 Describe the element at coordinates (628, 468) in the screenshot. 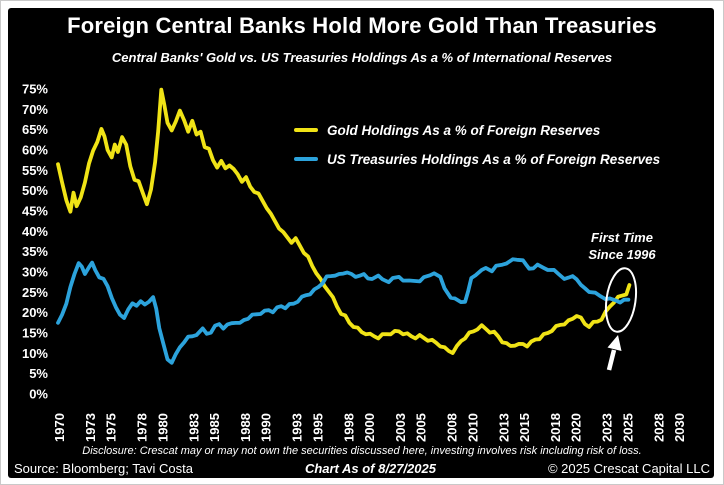

I see `footer-copyright: © 2025 Crescat Capital LLC` at that location.